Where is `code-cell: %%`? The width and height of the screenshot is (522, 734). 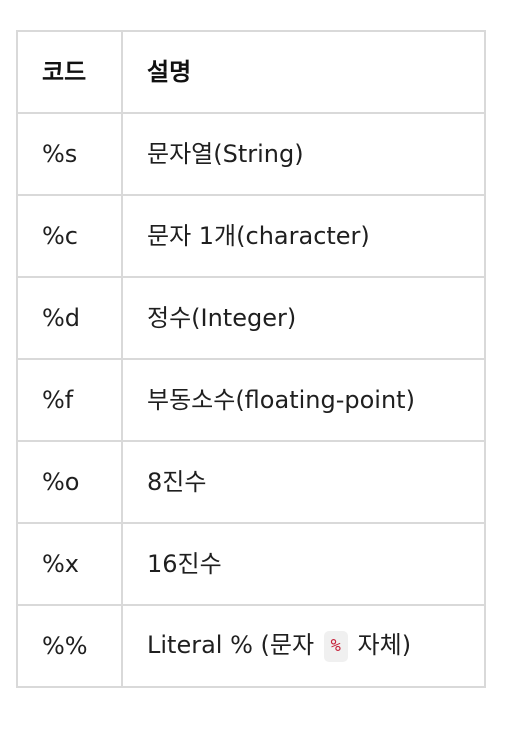
code-cell: %% is located at coordinates (69, 646).